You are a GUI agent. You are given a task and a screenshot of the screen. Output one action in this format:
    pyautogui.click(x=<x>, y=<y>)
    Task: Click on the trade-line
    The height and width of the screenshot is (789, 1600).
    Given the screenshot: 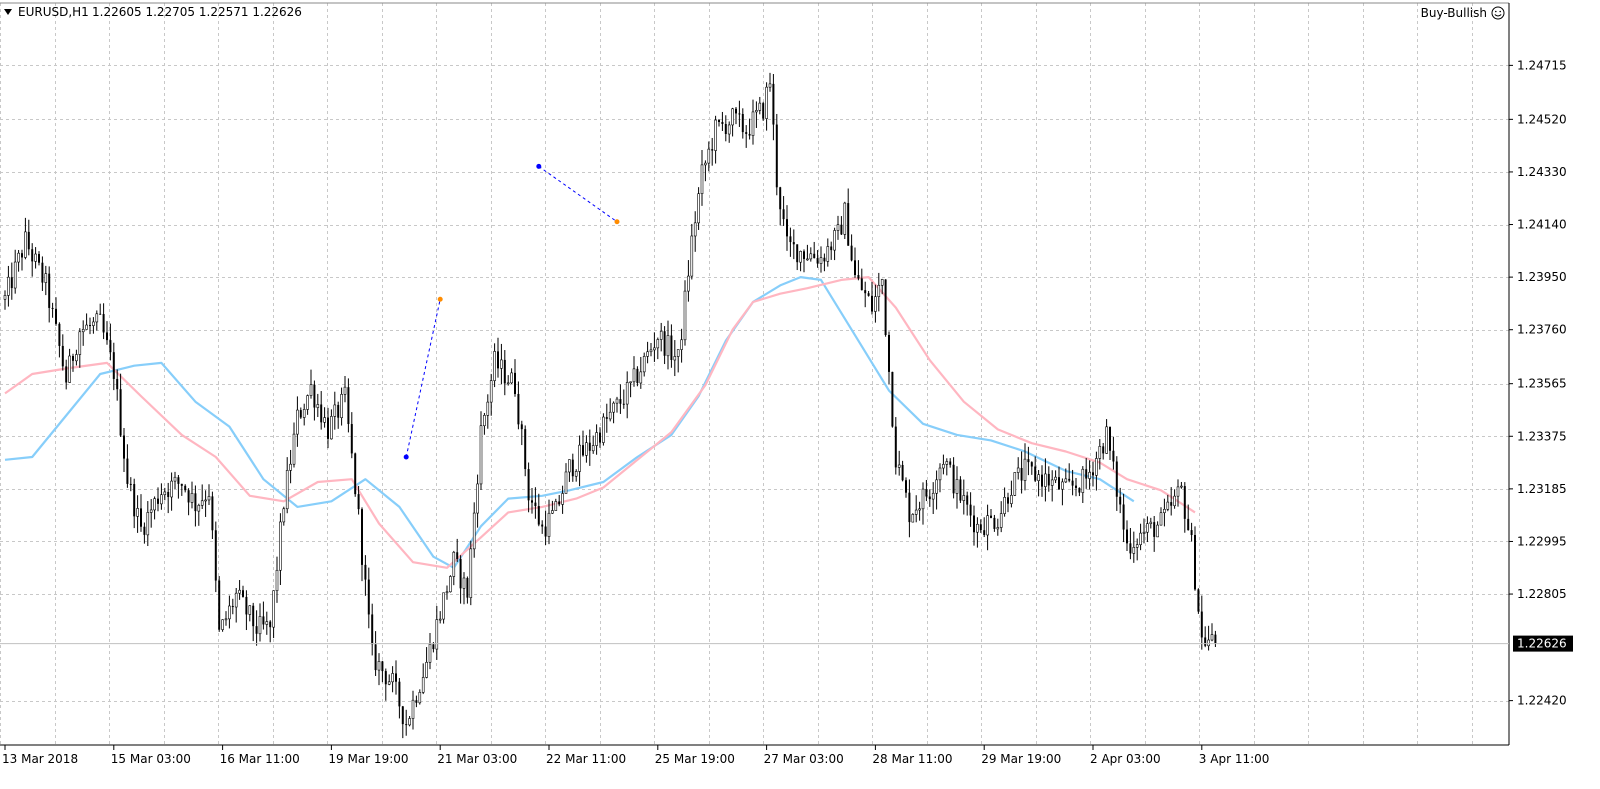 What is the action you would take?
    pyautogui.click(x=423, y=378)
    